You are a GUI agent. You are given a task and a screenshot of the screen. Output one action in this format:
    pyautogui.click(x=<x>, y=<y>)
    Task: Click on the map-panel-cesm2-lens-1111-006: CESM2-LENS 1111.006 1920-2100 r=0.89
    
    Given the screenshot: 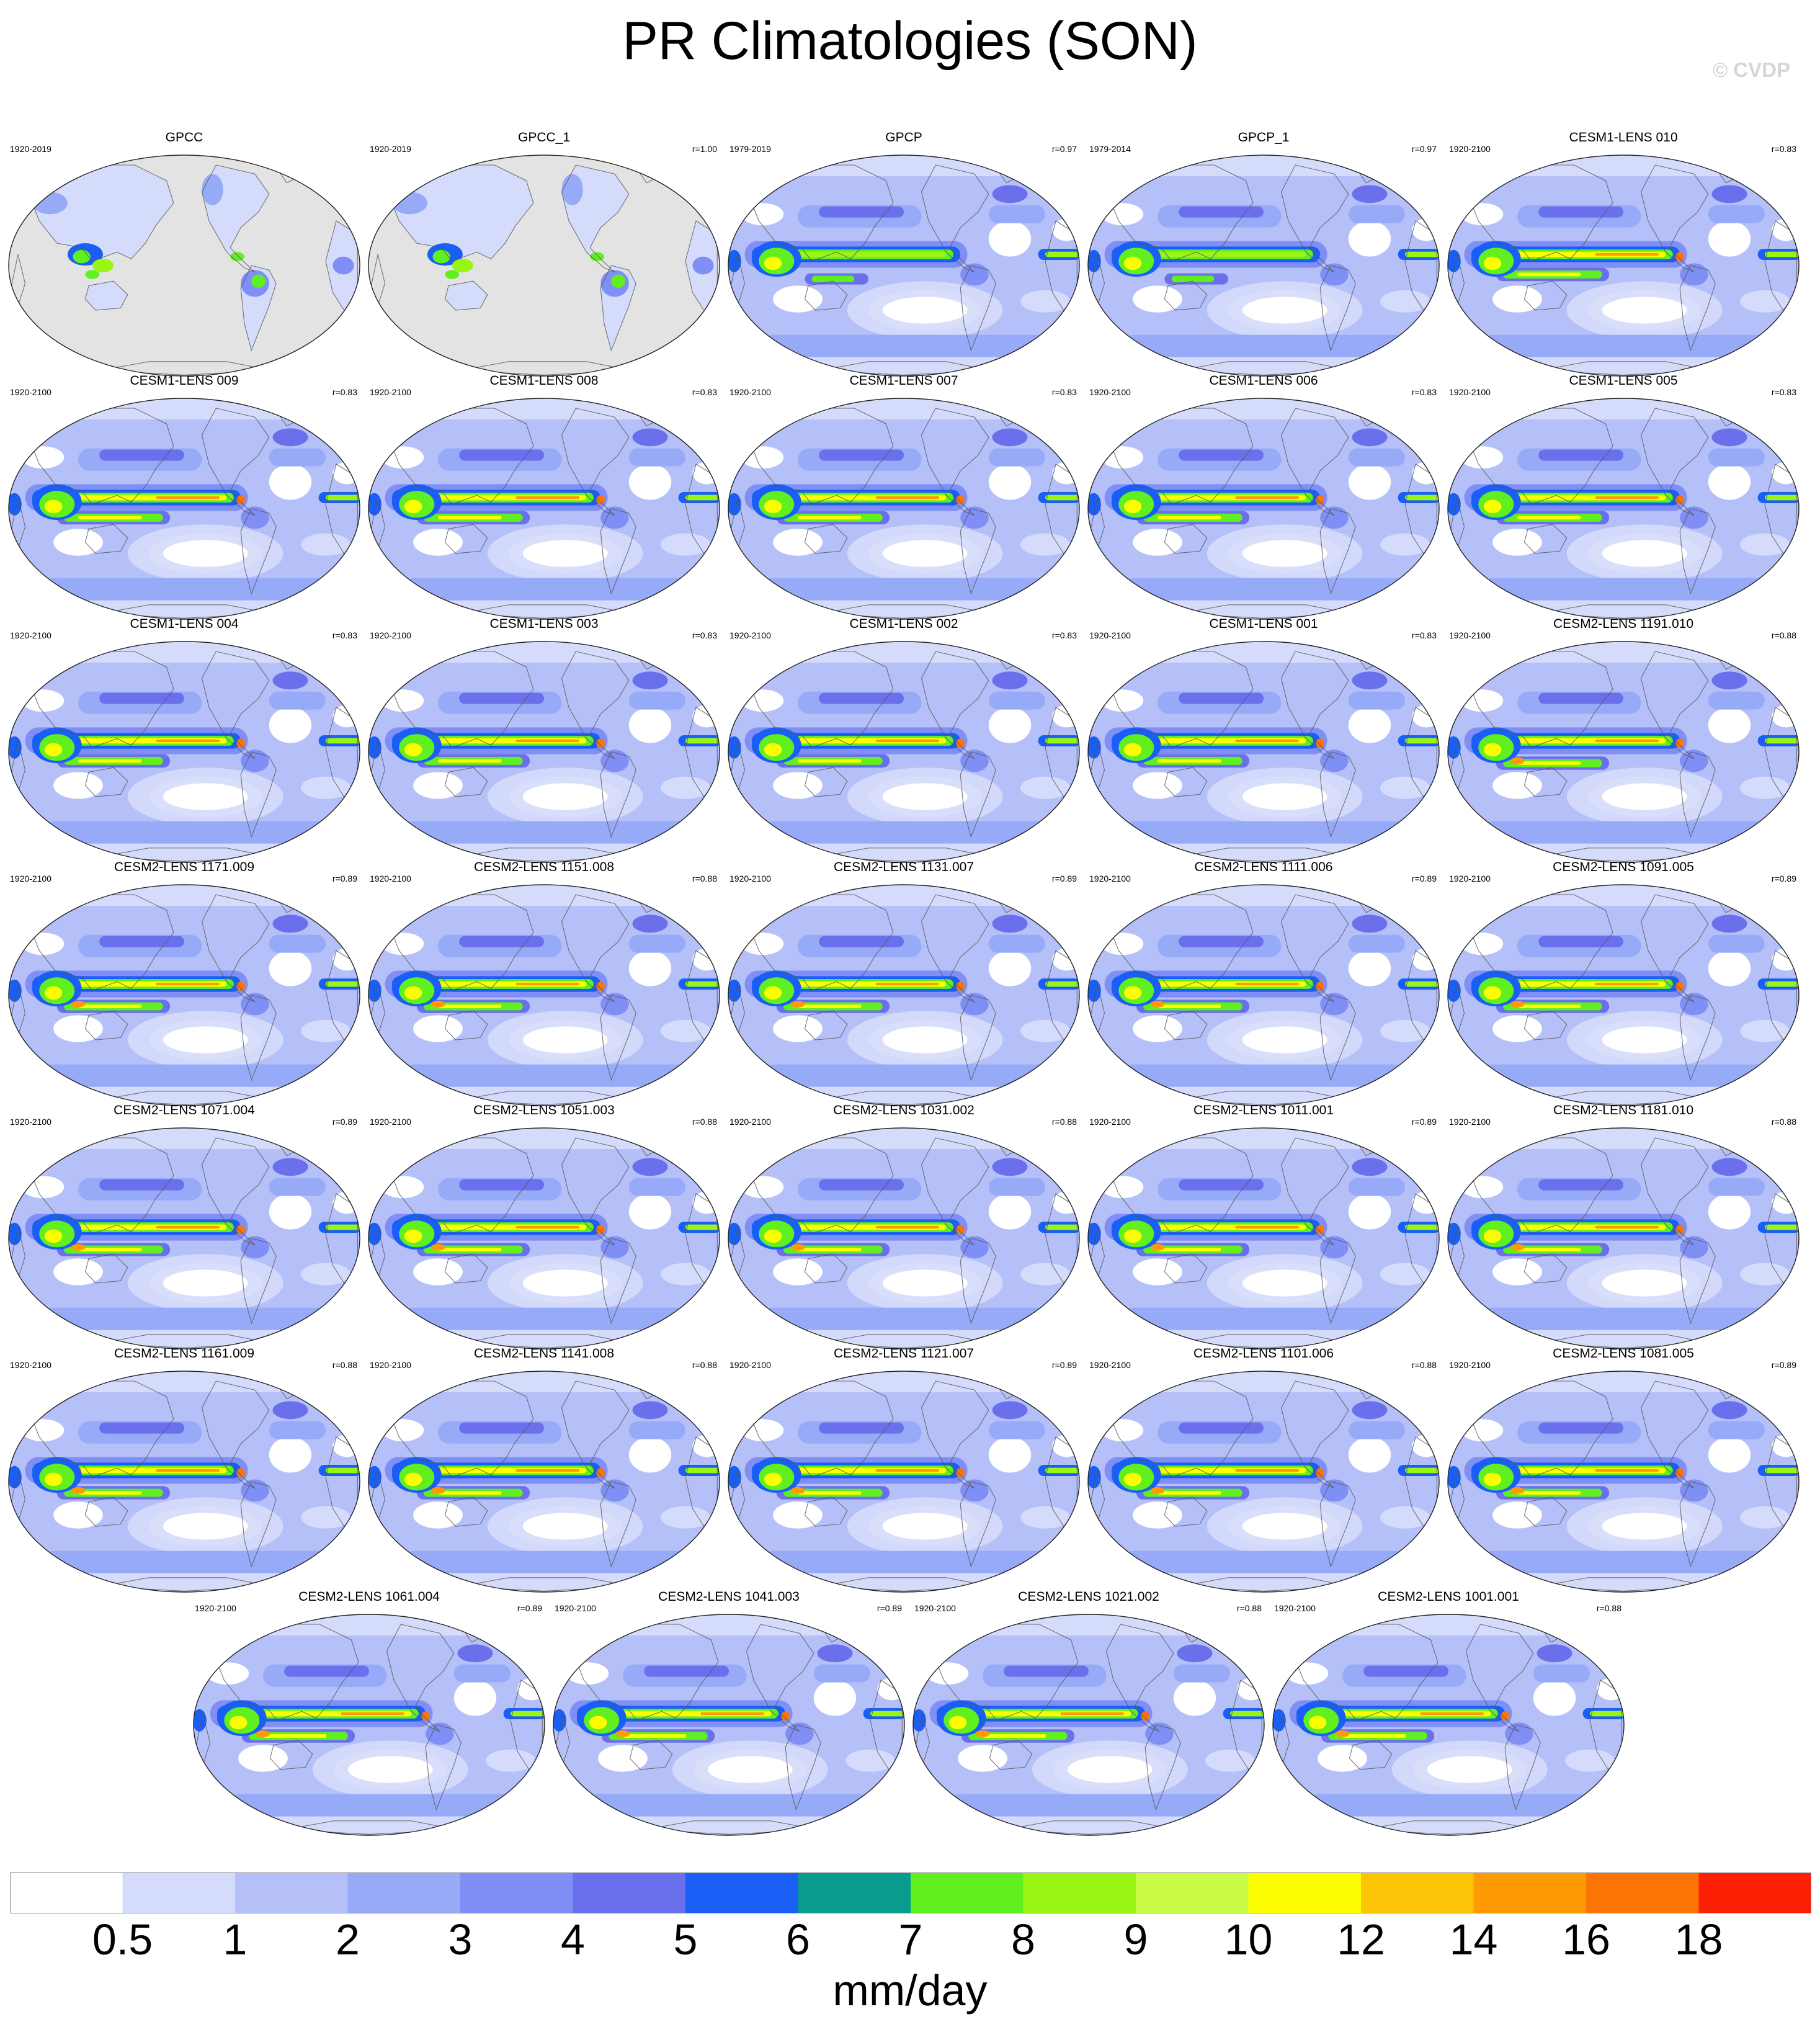 What is the action you would take?
    pyautogui.click(x=1263, y=983)
    